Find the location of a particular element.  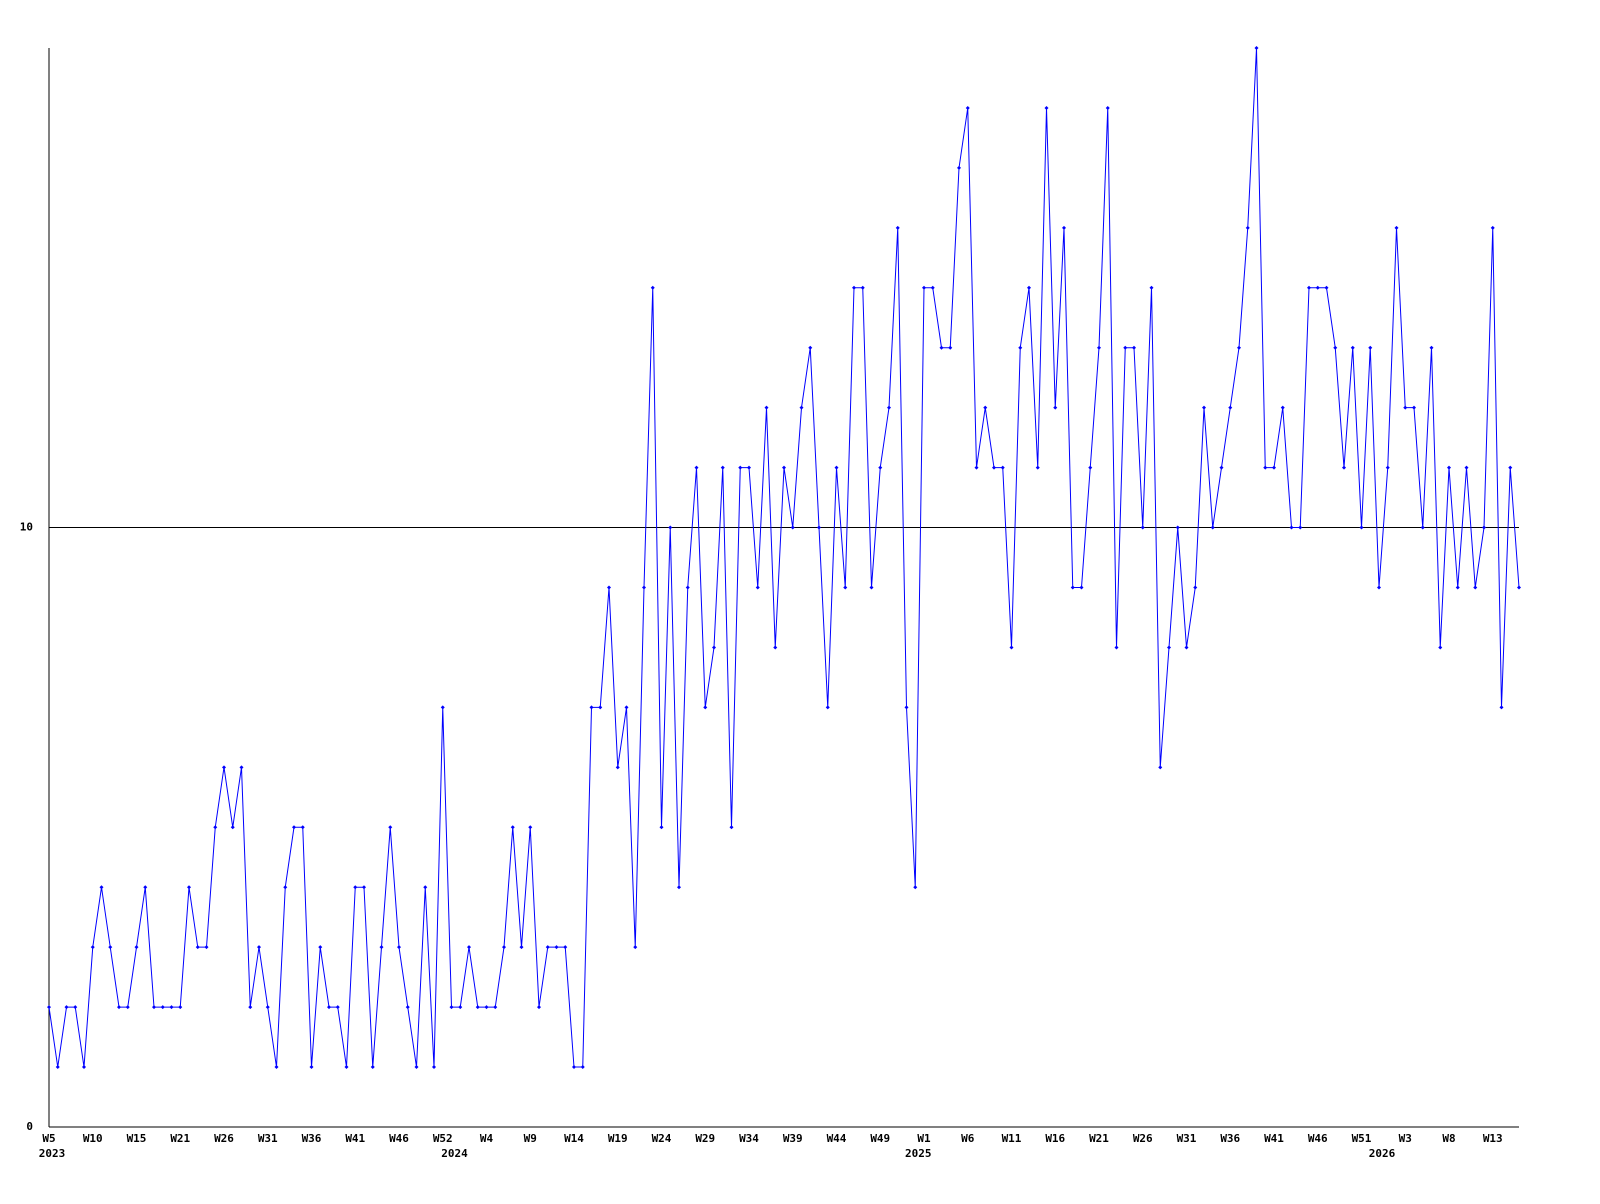

x-tick-label: W19 is located at coordinates (618, 1138).